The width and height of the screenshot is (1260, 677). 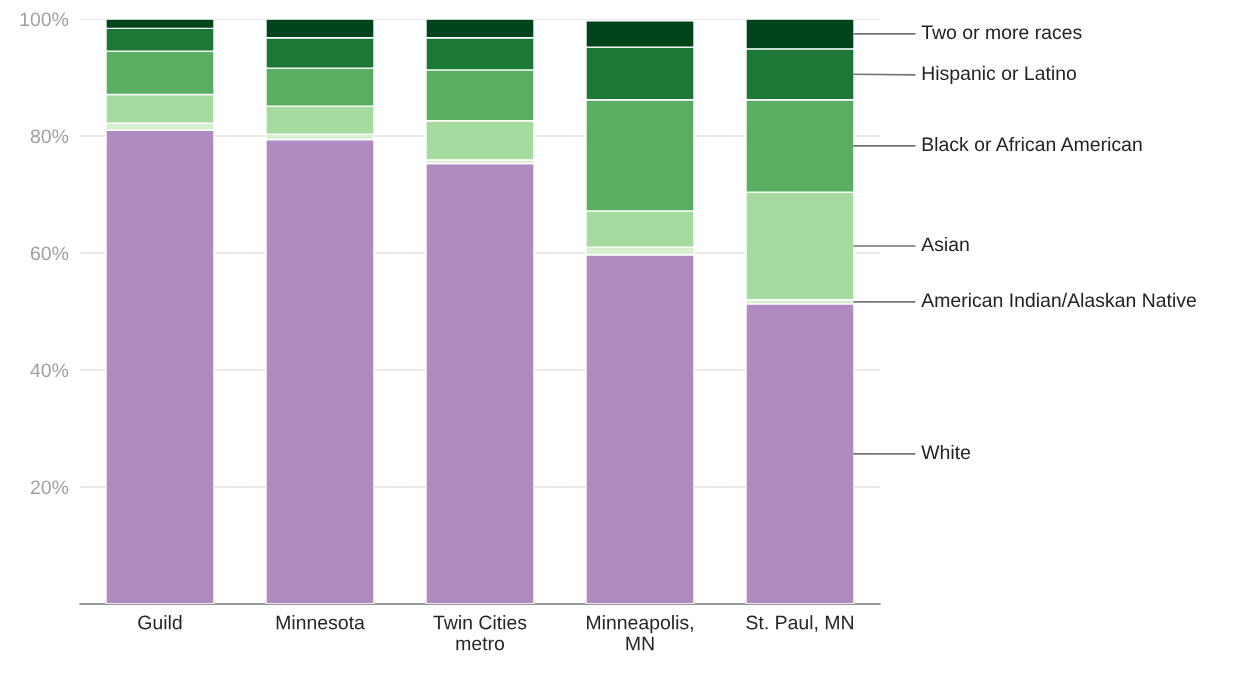 What do you see at coordinates (946, 452) in the screenshot?
I see `text: White` at bounding box center [946, 452].